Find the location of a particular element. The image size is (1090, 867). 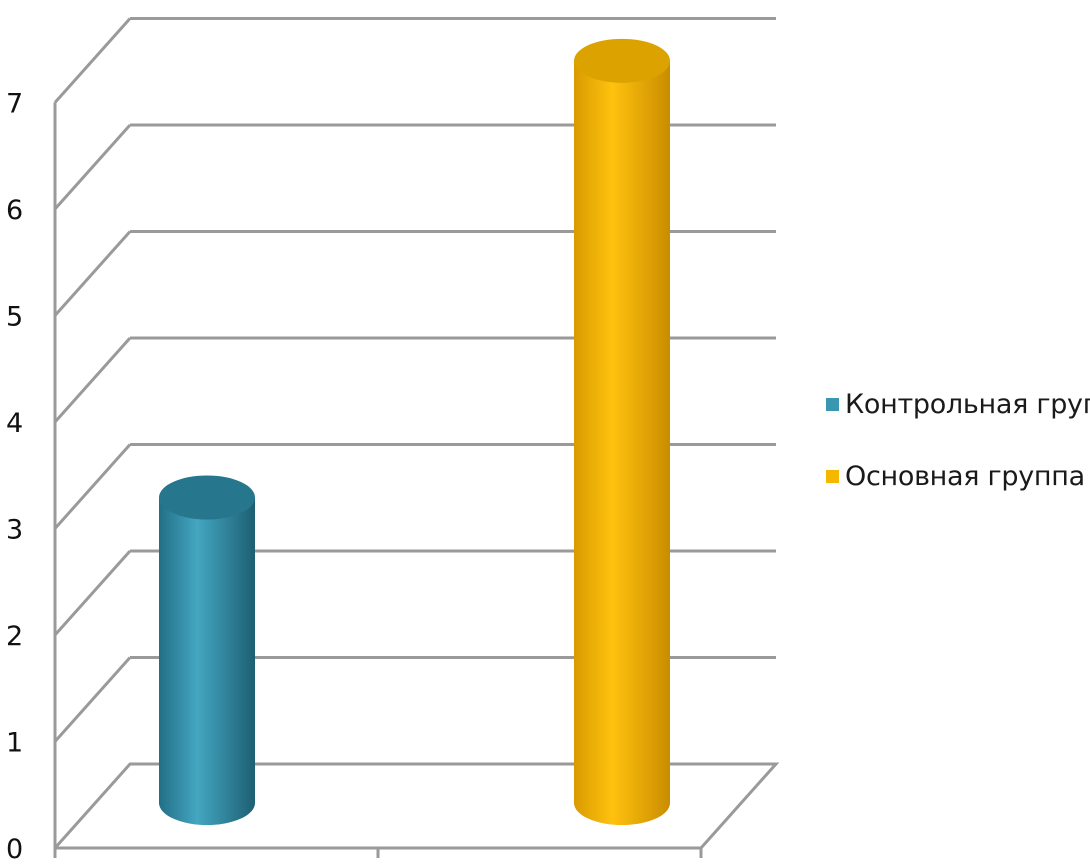

legend-label-main: Основная группа is located at coordinates (965, 476).